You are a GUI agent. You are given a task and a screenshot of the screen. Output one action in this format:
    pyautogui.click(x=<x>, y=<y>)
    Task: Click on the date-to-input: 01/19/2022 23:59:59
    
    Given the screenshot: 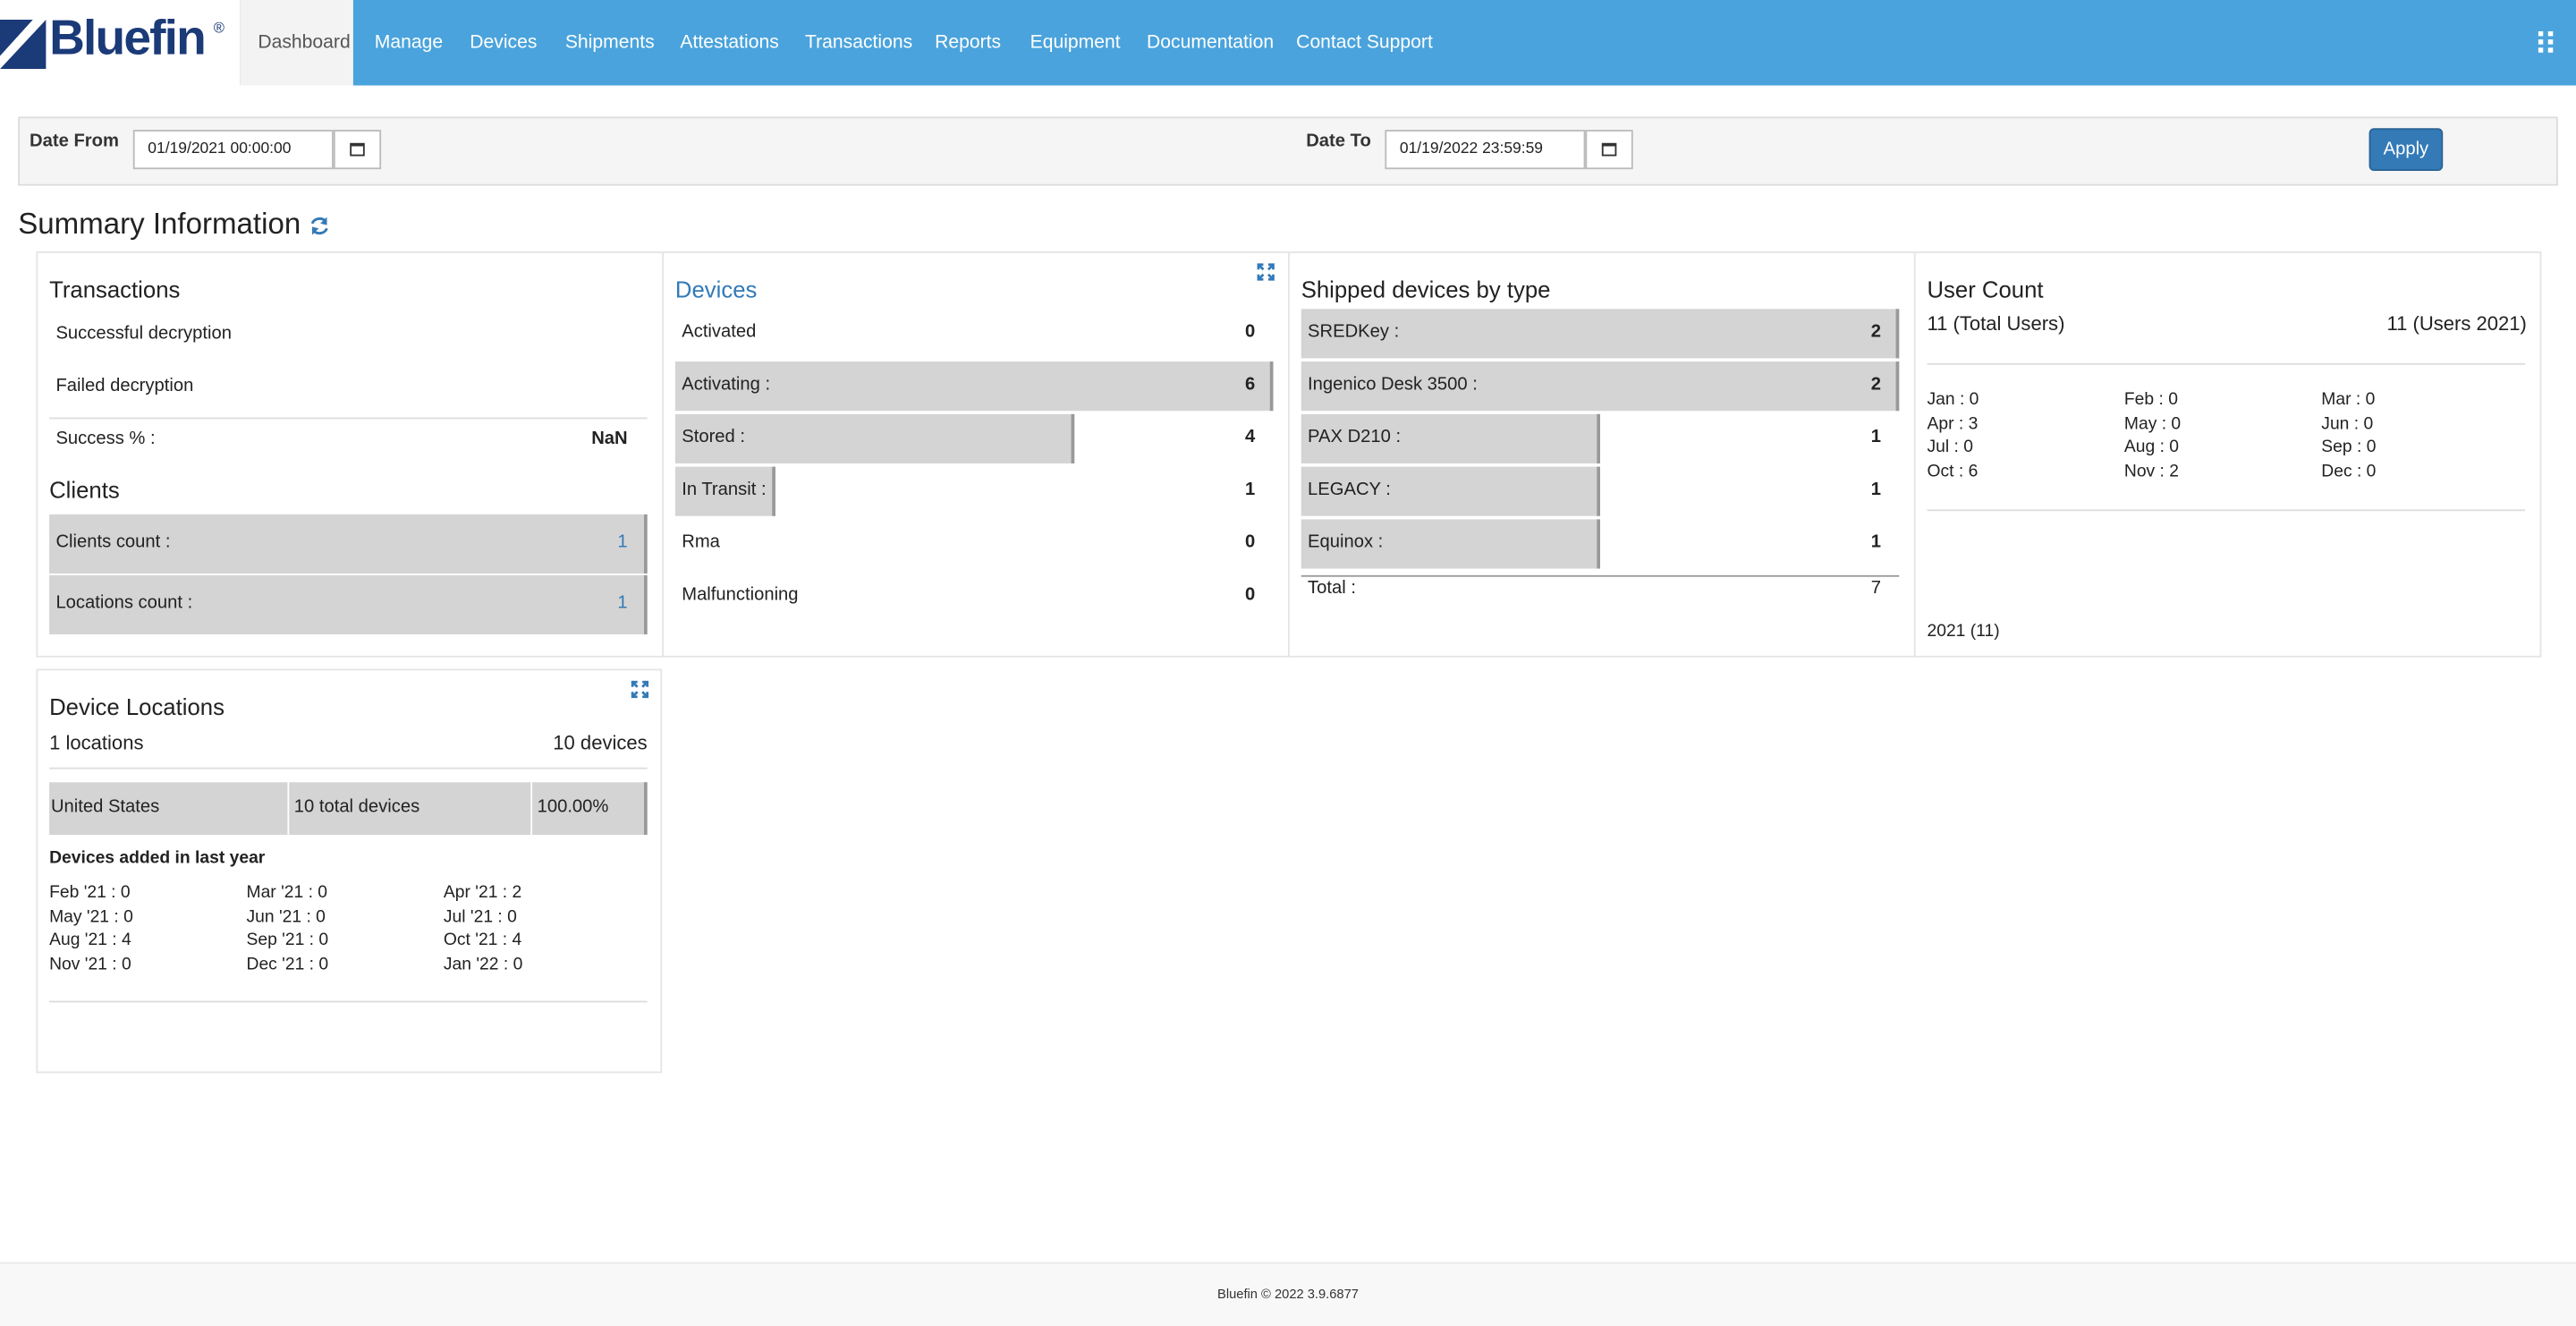 What is the action you would take?
    pyautogui.click(x=1485, y=150)
    